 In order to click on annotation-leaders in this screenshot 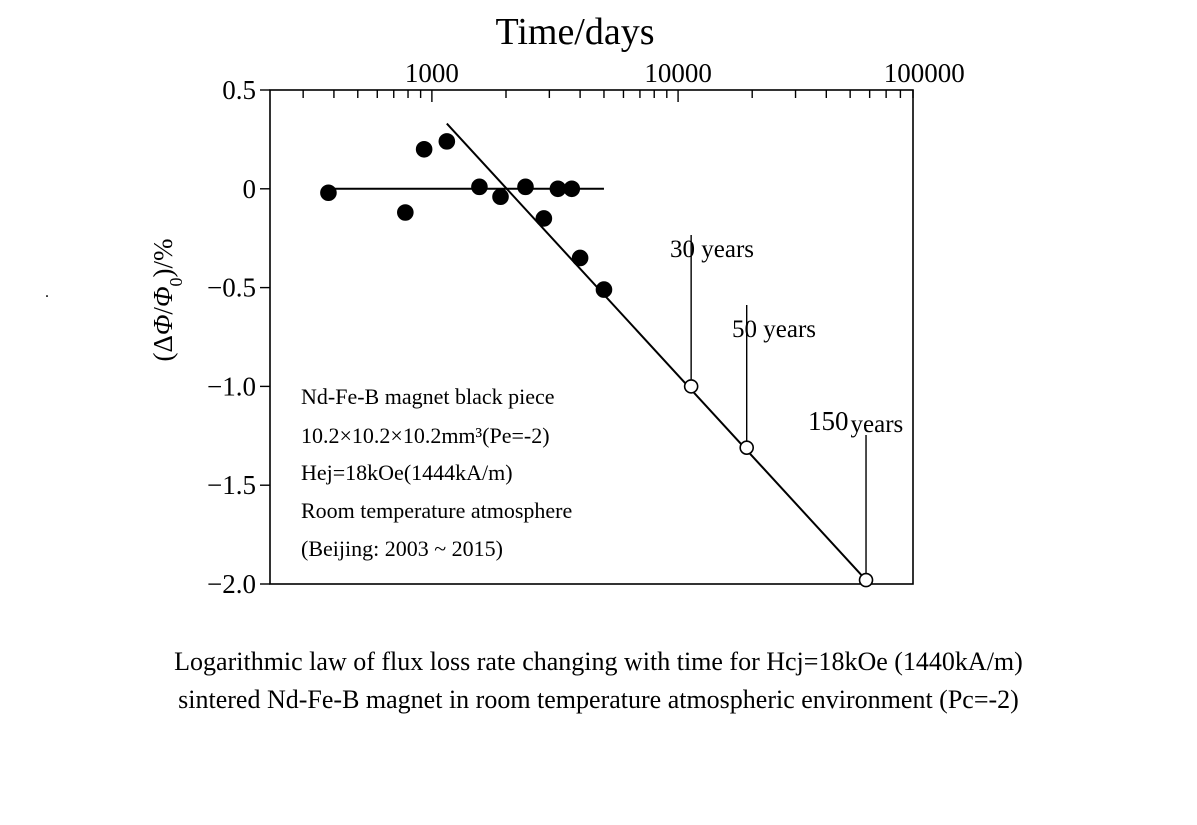, I will do `click(778, 404)`.